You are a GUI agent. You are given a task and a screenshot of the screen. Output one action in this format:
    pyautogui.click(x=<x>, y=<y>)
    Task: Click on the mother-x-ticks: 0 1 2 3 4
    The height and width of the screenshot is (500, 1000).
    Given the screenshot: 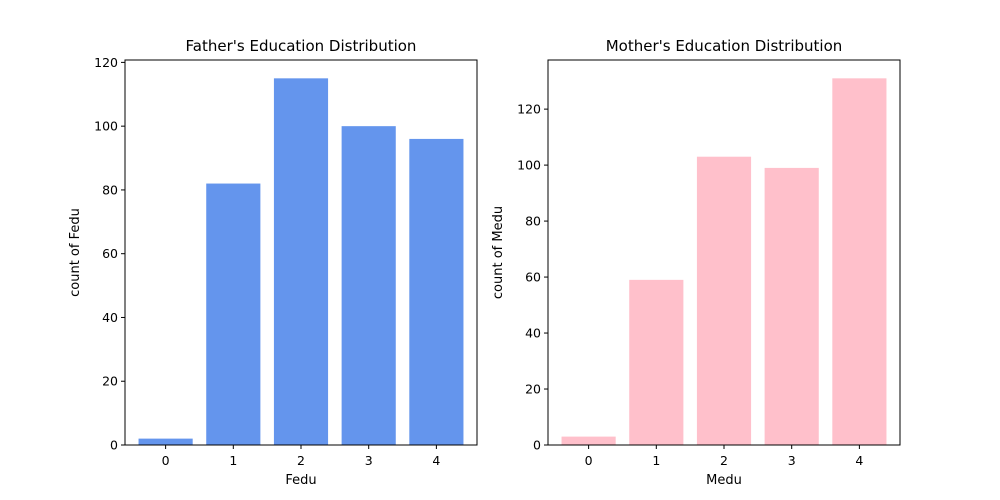 What is the action you would take?
    pyautogui.click(x=724, y=456)
    